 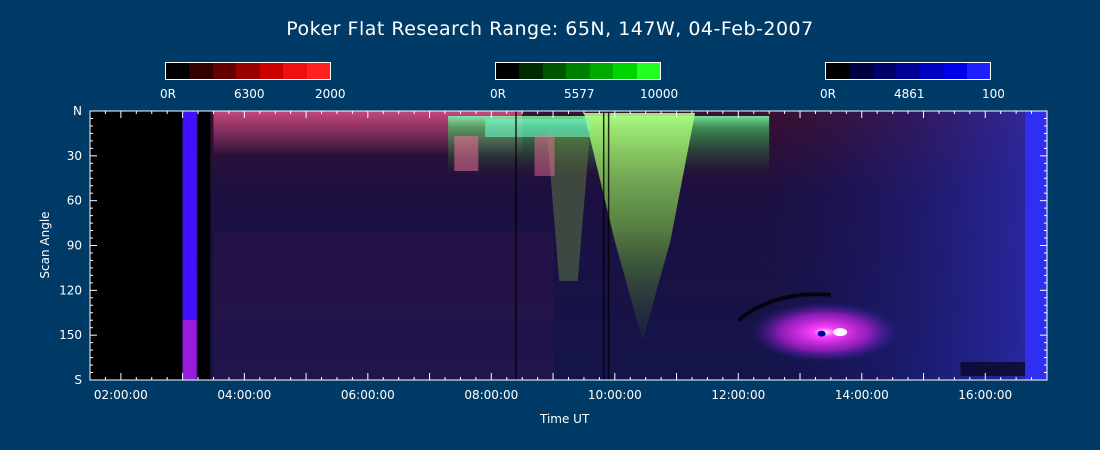 I want to click on green-auroral-plume, so click(x=639, y=227).